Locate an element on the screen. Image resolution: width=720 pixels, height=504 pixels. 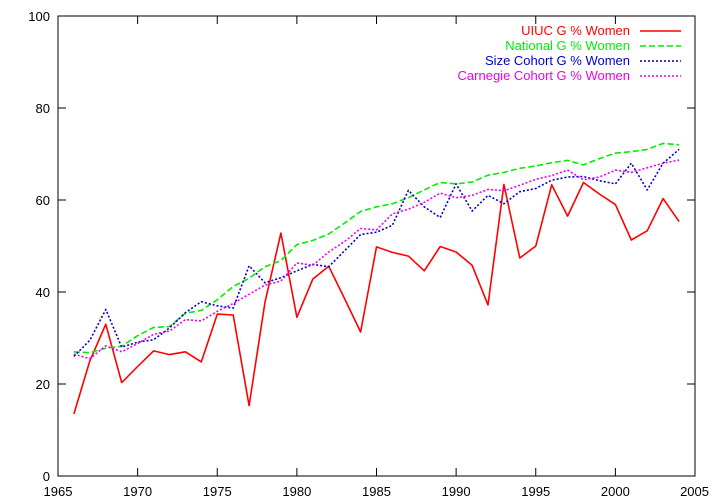
legend-label-4: Carnegie Cohort G % Women is located at coordinates (544, 75).